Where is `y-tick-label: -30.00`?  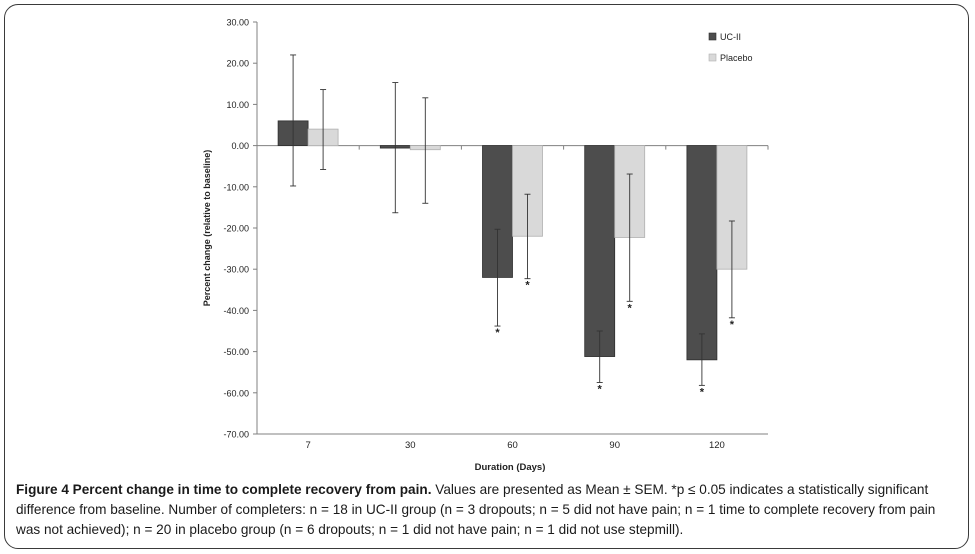
y-tick-label: -30.00 is located at coordinates (236, 270).